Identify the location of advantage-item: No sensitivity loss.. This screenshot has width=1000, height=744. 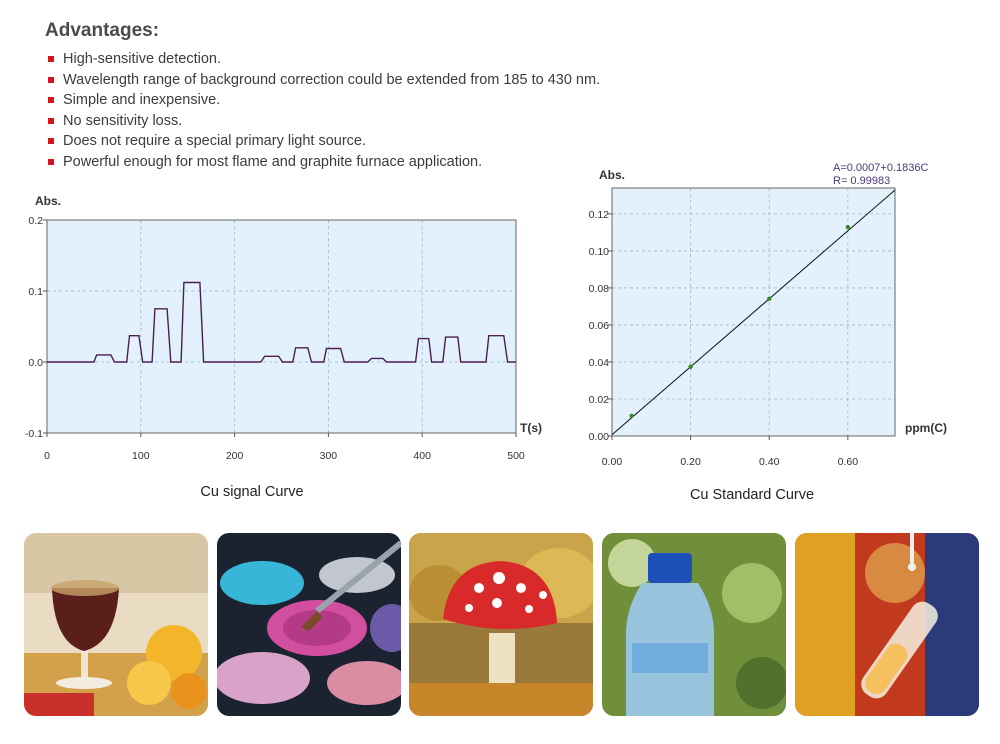
(324, 121).